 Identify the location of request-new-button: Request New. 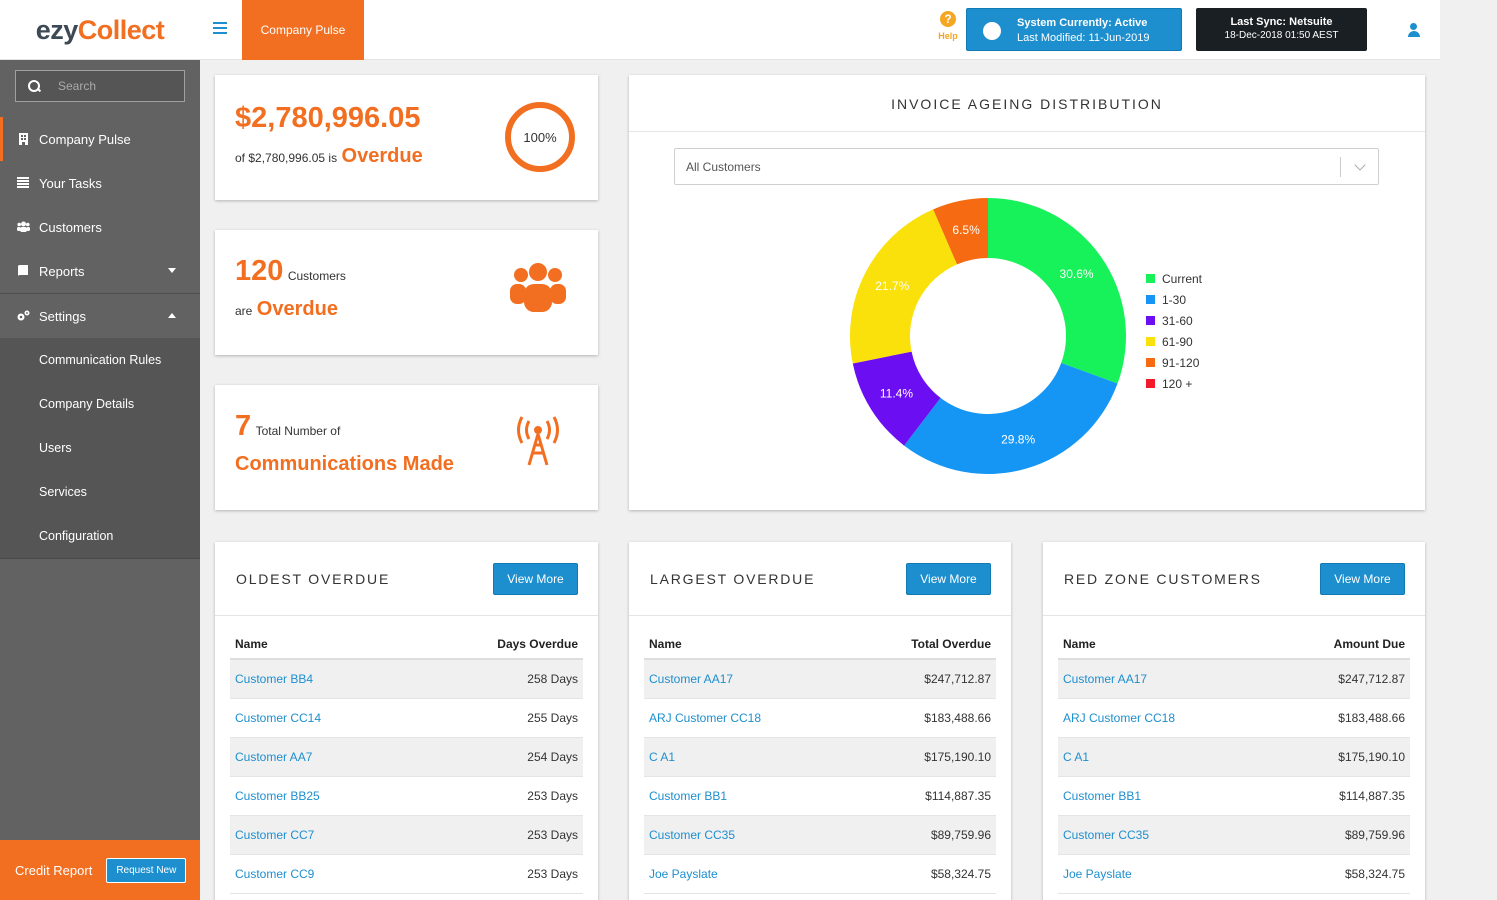
(146, 870).